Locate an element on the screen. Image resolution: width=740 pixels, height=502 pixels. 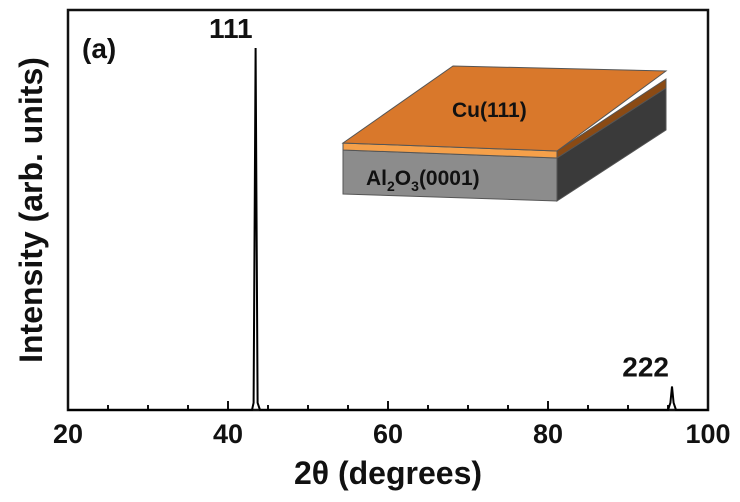
substrate-label: Al2O3(0001) is located at coordinates (423, 180).